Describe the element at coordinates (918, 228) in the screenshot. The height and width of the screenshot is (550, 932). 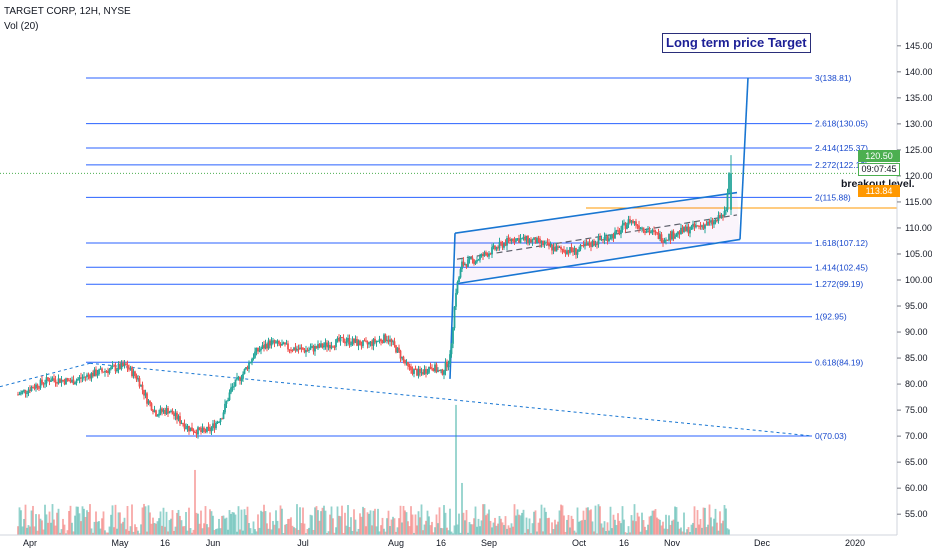
I see `y-tick-label: 110.00` at that location.